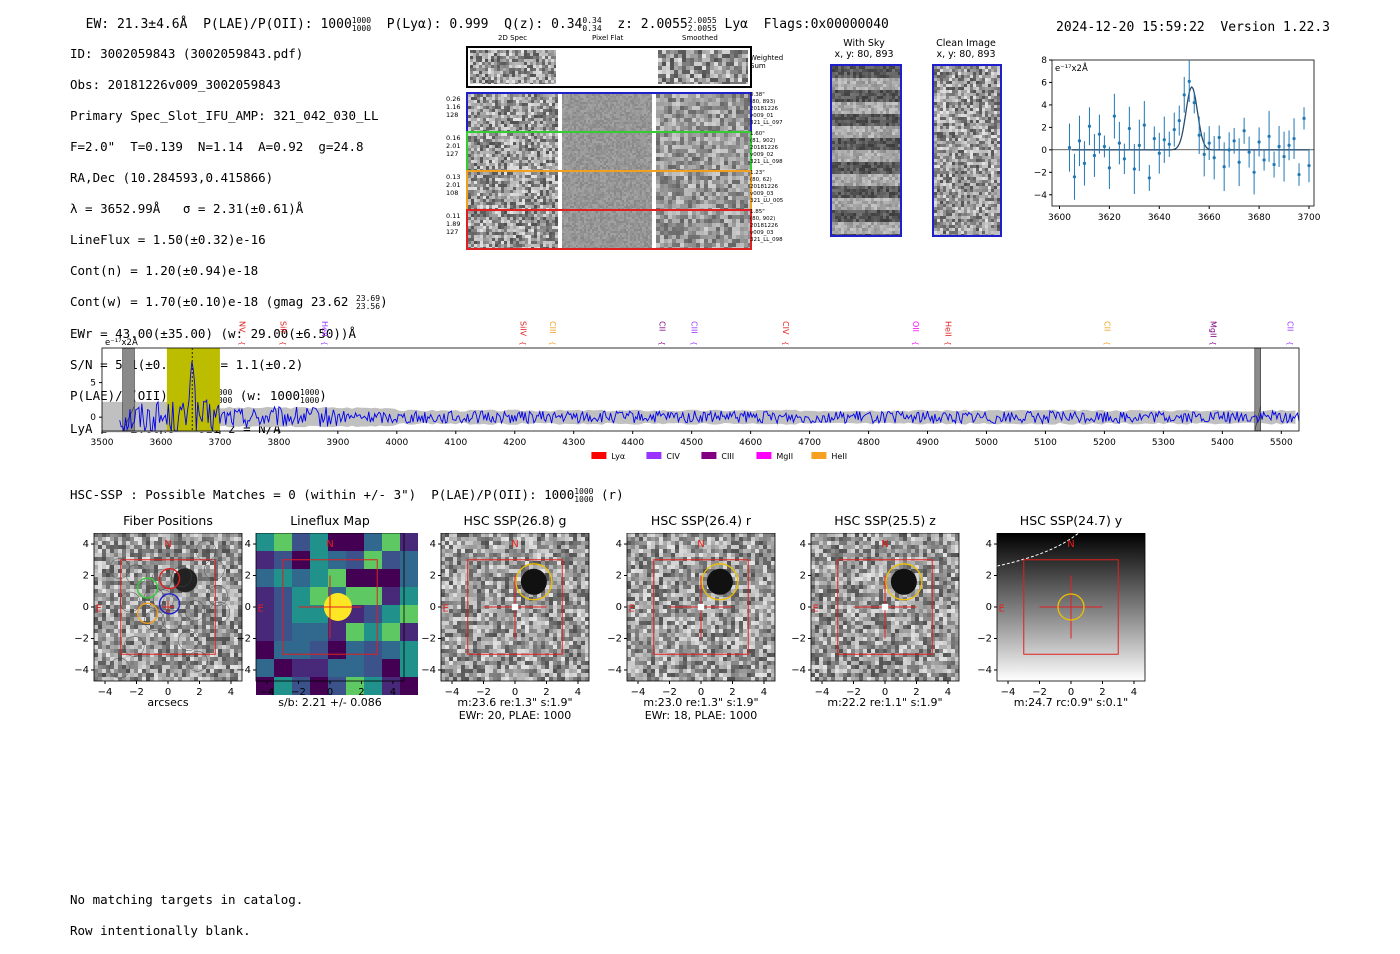 This screenshot has height=954, width=1400. Describe the element at coordinates (701, 520) in the screenshot. I see `cutout-title-3: HSC SSP(26.4) r` at that location.